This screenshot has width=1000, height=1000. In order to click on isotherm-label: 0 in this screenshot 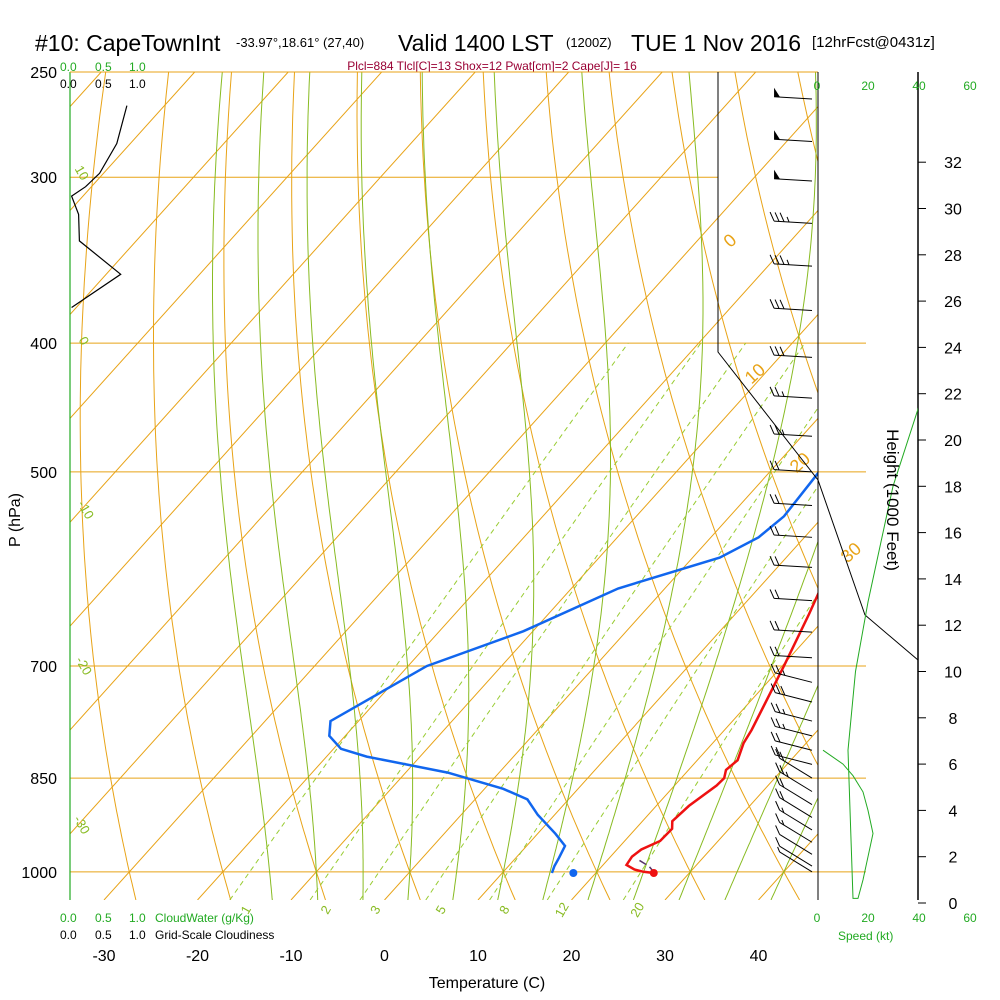, I will do `click(730, 241)`.